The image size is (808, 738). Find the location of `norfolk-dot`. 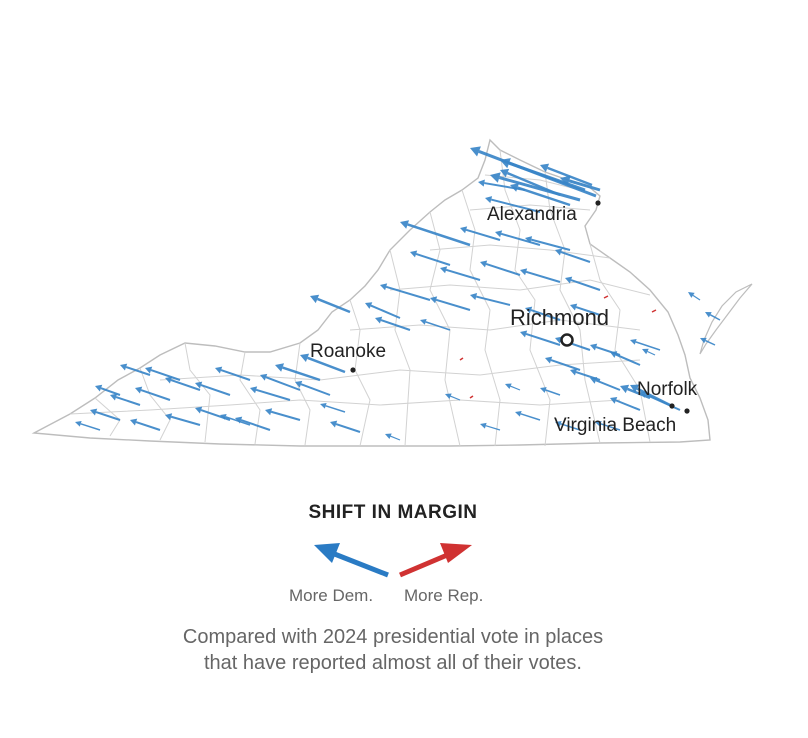

norfolk-dot is located at coordinates (672, 406).